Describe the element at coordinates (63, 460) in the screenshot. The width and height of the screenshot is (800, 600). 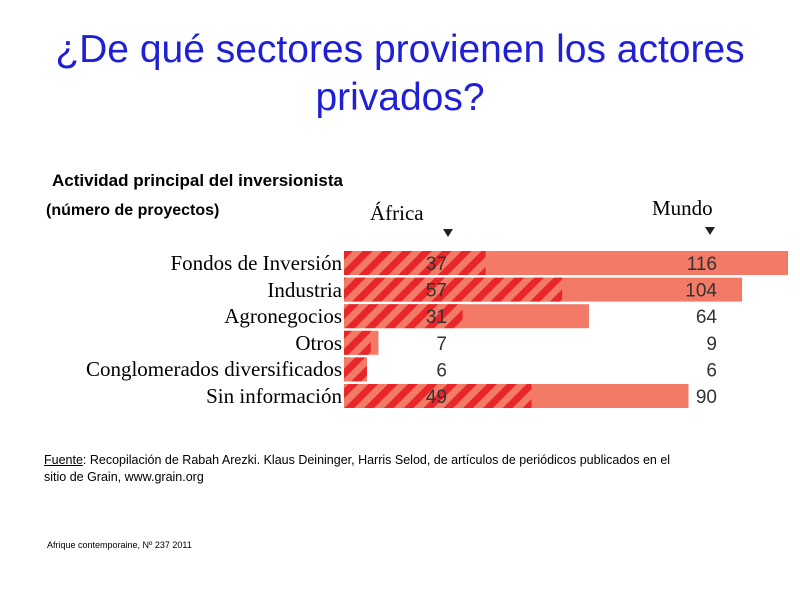
I see `source-label: Fuente` at that location.